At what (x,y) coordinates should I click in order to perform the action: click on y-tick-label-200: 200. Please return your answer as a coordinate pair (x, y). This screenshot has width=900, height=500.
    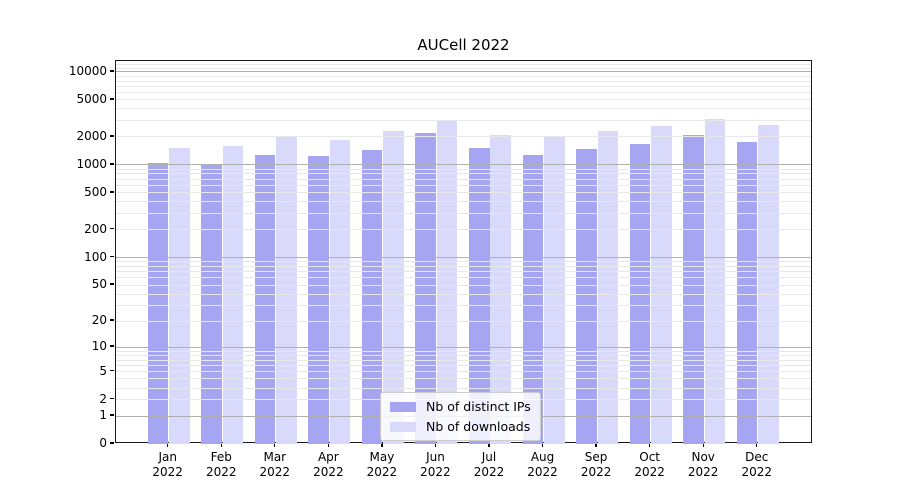
    Looking at the image, I should click on (95, 228).